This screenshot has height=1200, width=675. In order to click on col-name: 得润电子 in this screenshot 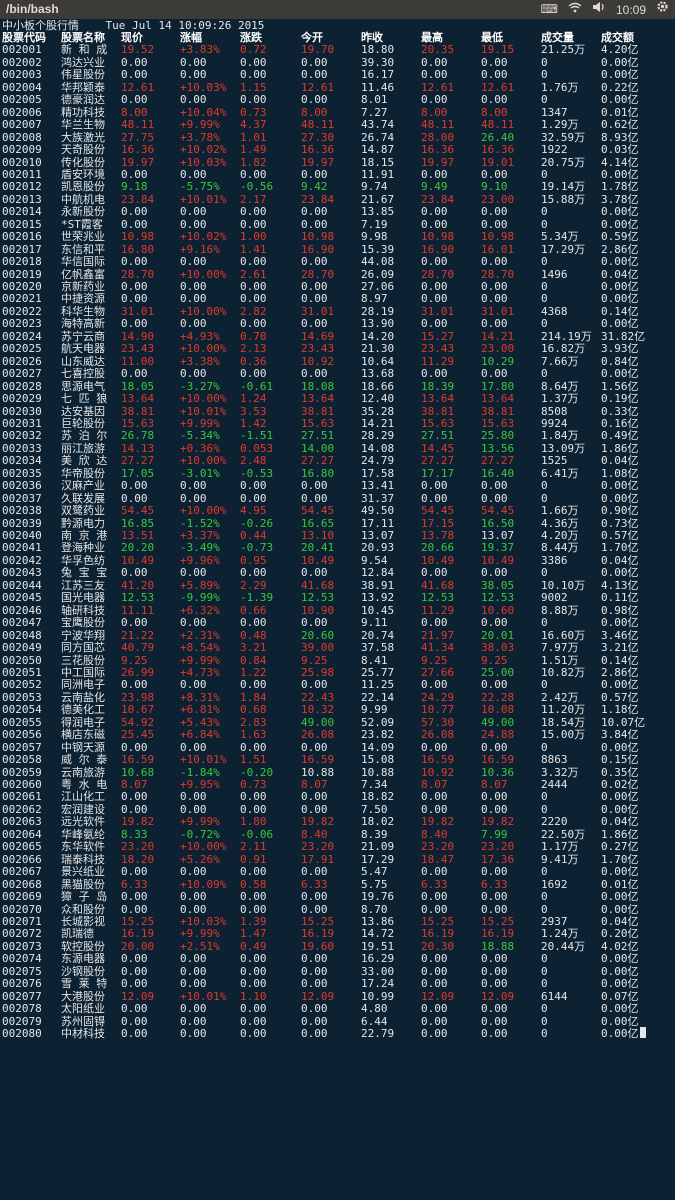, I will do `click(83, 722)`.